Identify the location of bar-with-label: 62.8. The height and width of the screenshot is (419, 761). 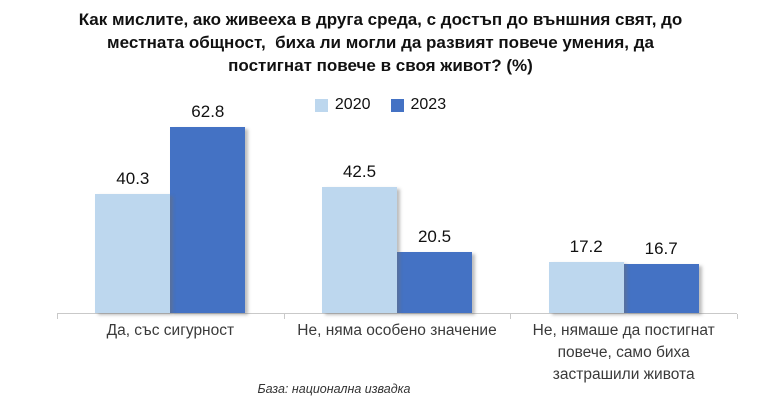
(208, 207).